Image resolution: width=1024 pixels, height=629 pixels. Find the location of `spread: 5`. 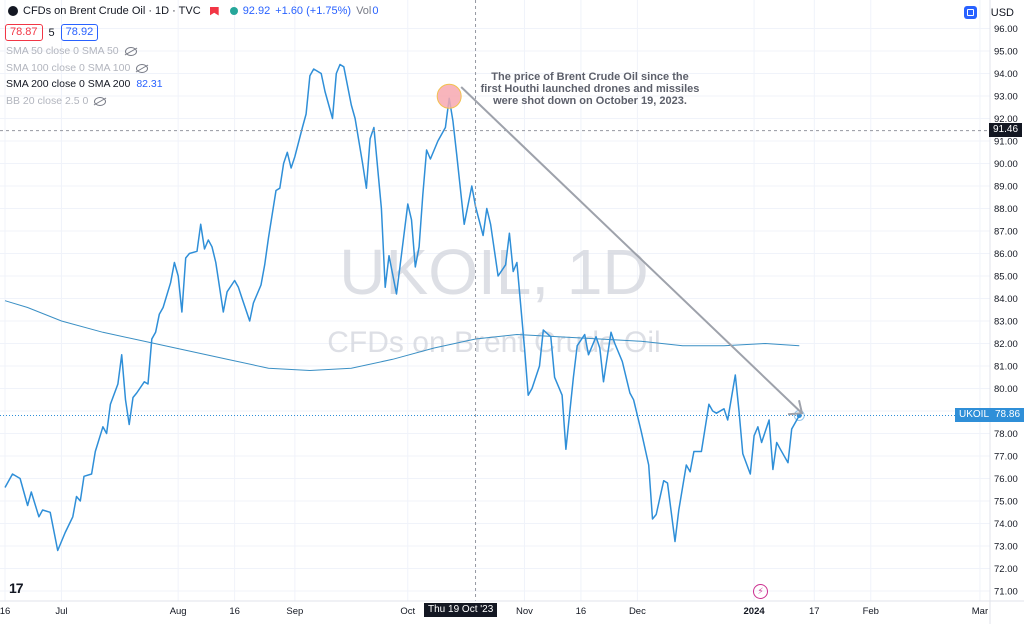

spread: 5 is located at coordinates (51, 32).